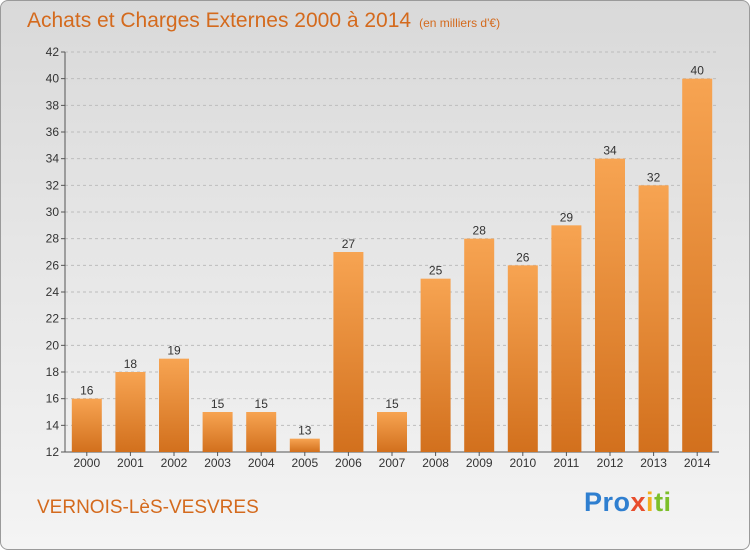  What do you see at coordinates (663, 502) in the screenshot?
I see `logo-part-4: ti` at bounding box center [663, 502].